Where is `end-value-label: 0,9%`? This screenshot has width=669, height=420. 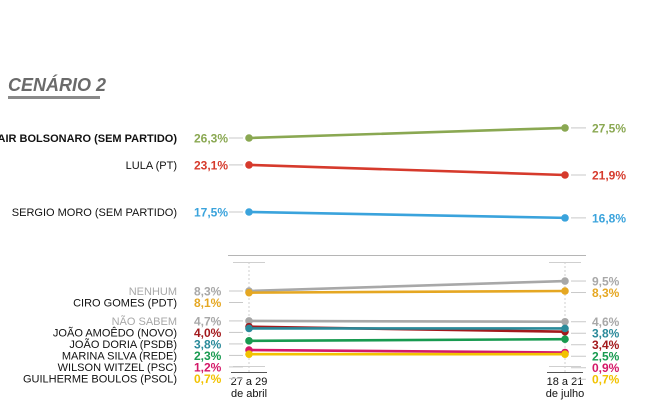
end-value-label: 0,9% is located at coordinates (606, 368).